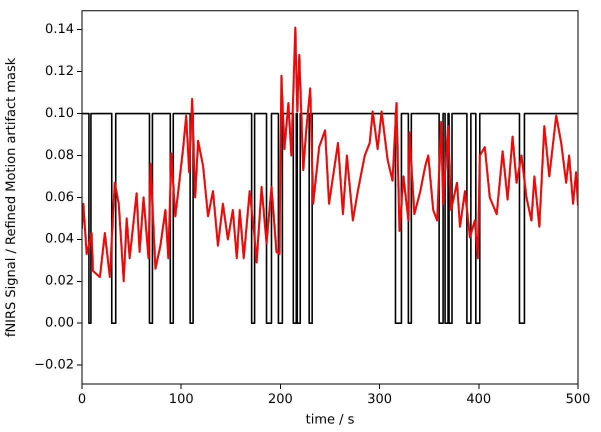  Describe the element at coordinates (59, 155) in the screenshot. I see `y-tick-label: 0.08` at that location.